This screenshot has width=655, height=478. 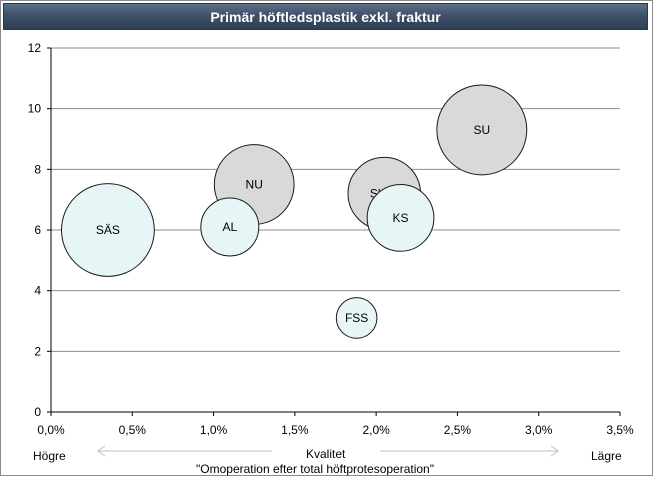 What do you see at coordinates (37, 291) in the screenshot?
I see `y-tick-label: 4` at bounding box center [37, 291].